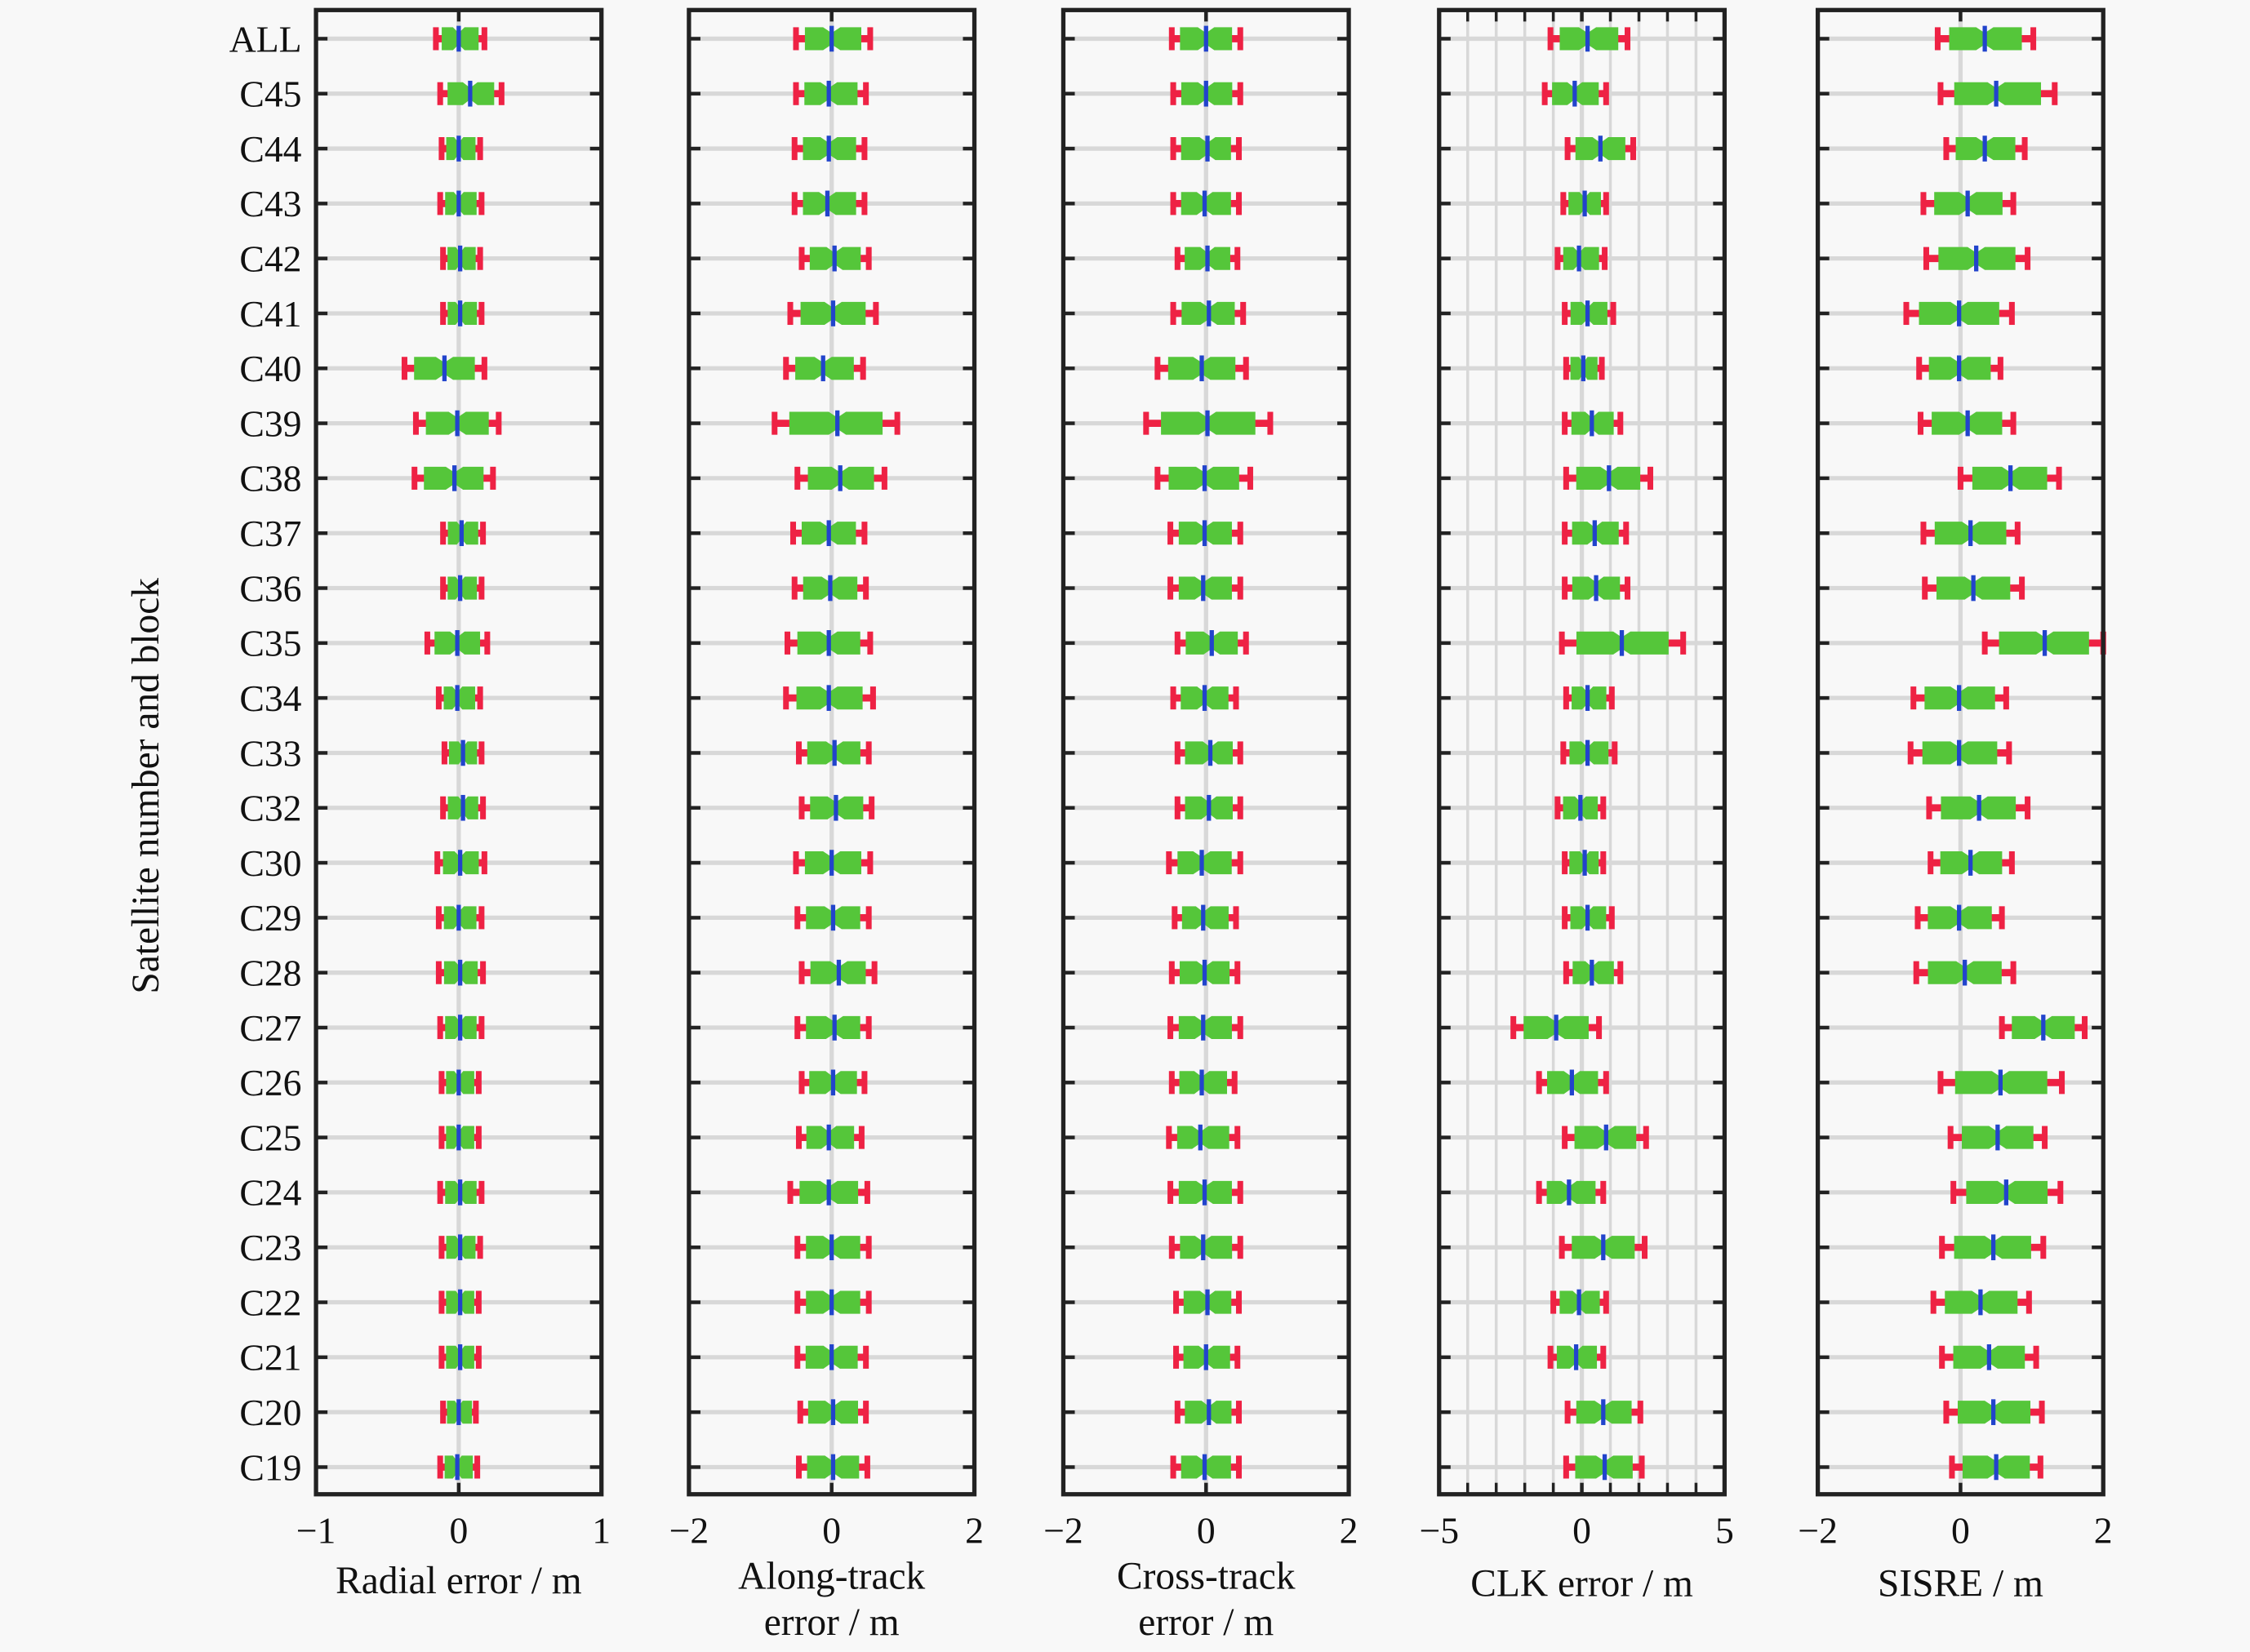 This screenshot has height=1652, width=2250. Describe the element at coordinates (270, 863) in the screenshot. I see `category-label: C30` at that location.